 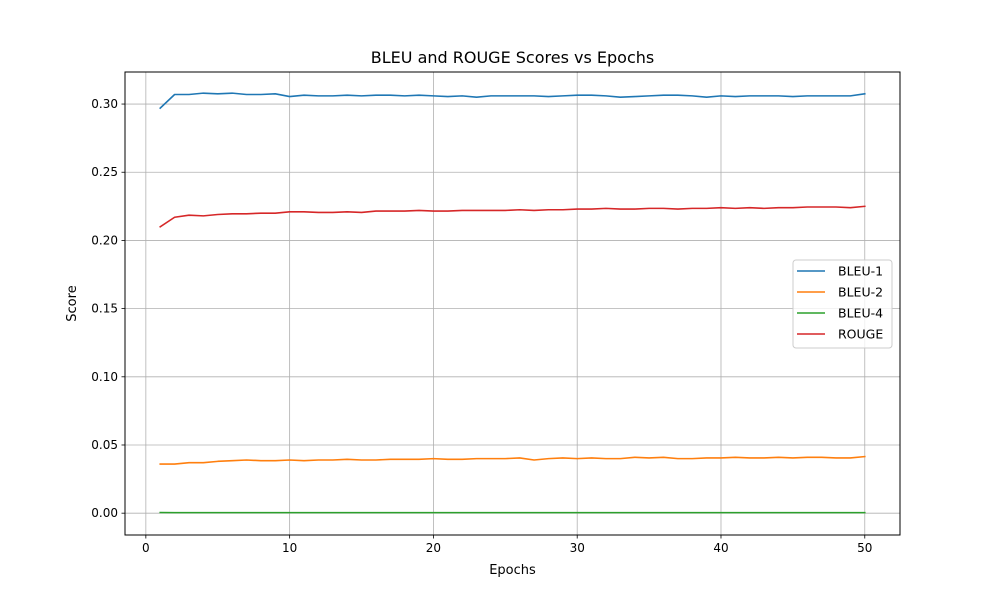 I want to click on y-tick-label: 0.25, so click(x=104, y=172).